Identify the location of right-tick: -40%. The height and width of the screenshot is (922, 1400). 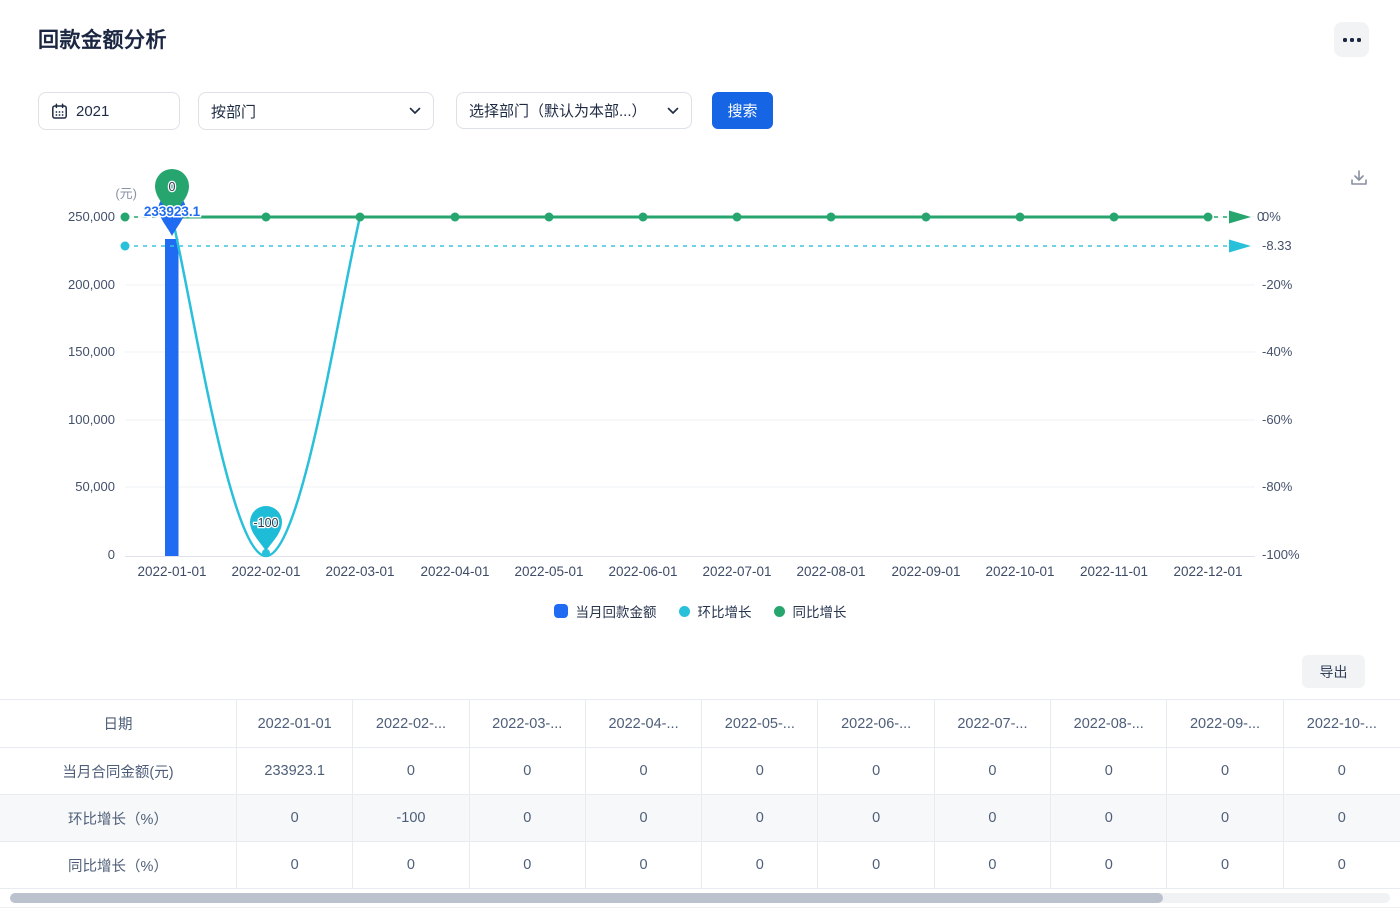
(1277, 351).